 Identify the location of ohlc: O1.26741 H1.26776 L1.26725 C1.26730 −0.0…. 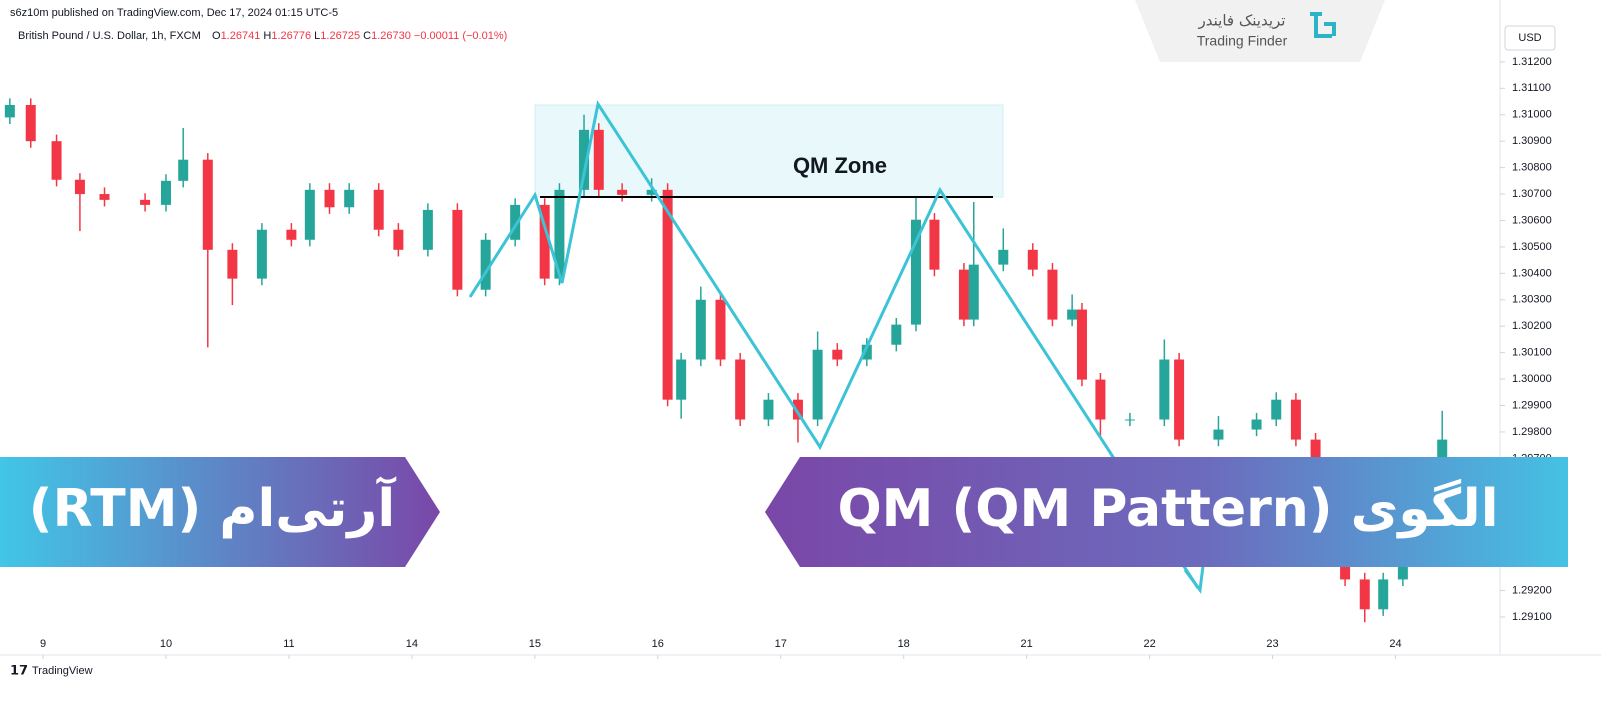
(359, 36).